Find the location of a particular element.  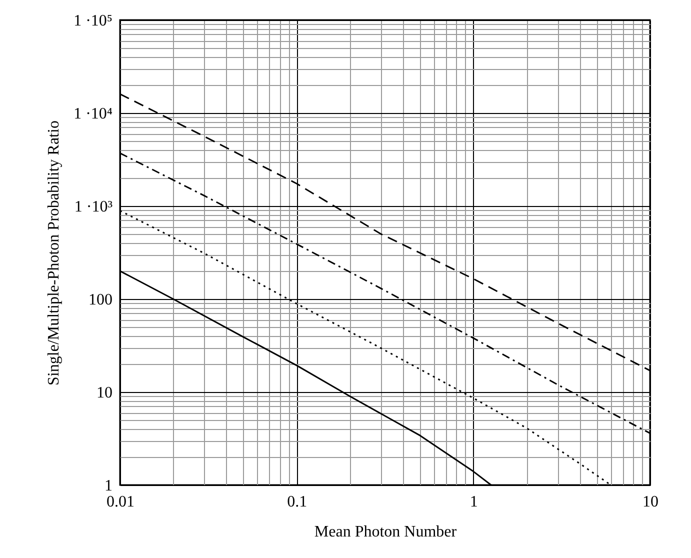

y-tick-label: 1 ·10³ is located at coordinates (93, 207).